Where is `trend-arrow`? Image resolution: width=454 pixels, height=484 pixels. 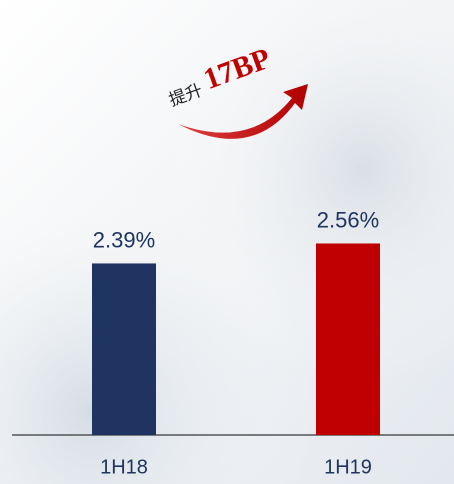
trend-arrow is located at coordinates (243, 111).